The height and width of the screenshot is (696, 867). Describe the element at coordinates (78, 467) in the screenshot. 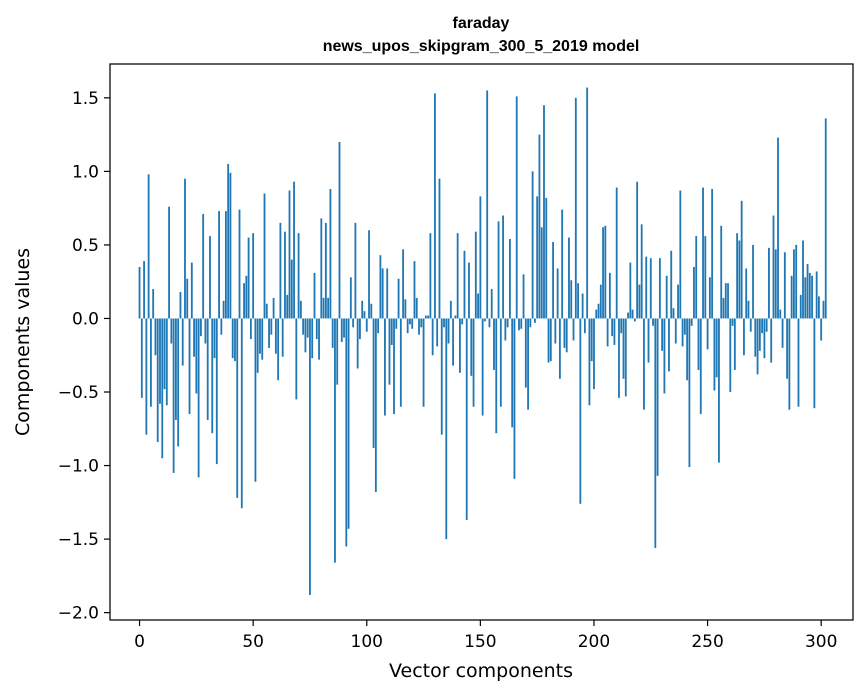

I see `y-tick-label: −1.0` at that location.